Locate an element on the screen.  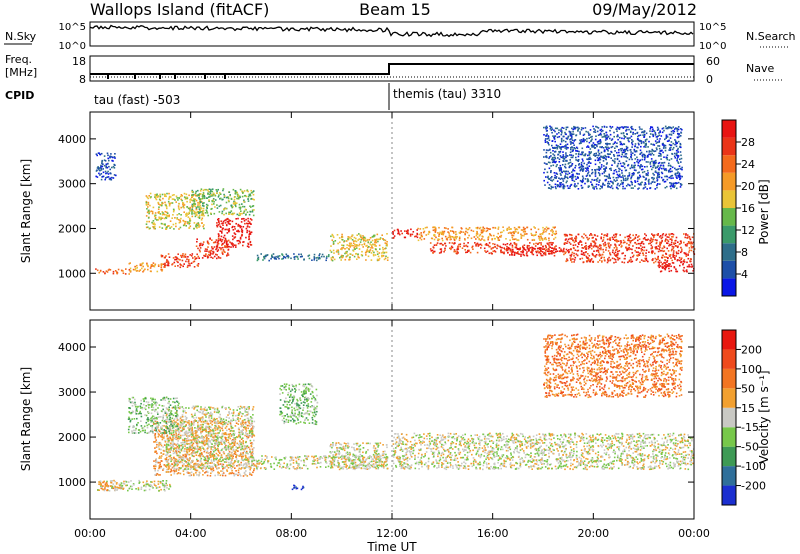
freq-label: Freq. is located at coordinates (18, 59).